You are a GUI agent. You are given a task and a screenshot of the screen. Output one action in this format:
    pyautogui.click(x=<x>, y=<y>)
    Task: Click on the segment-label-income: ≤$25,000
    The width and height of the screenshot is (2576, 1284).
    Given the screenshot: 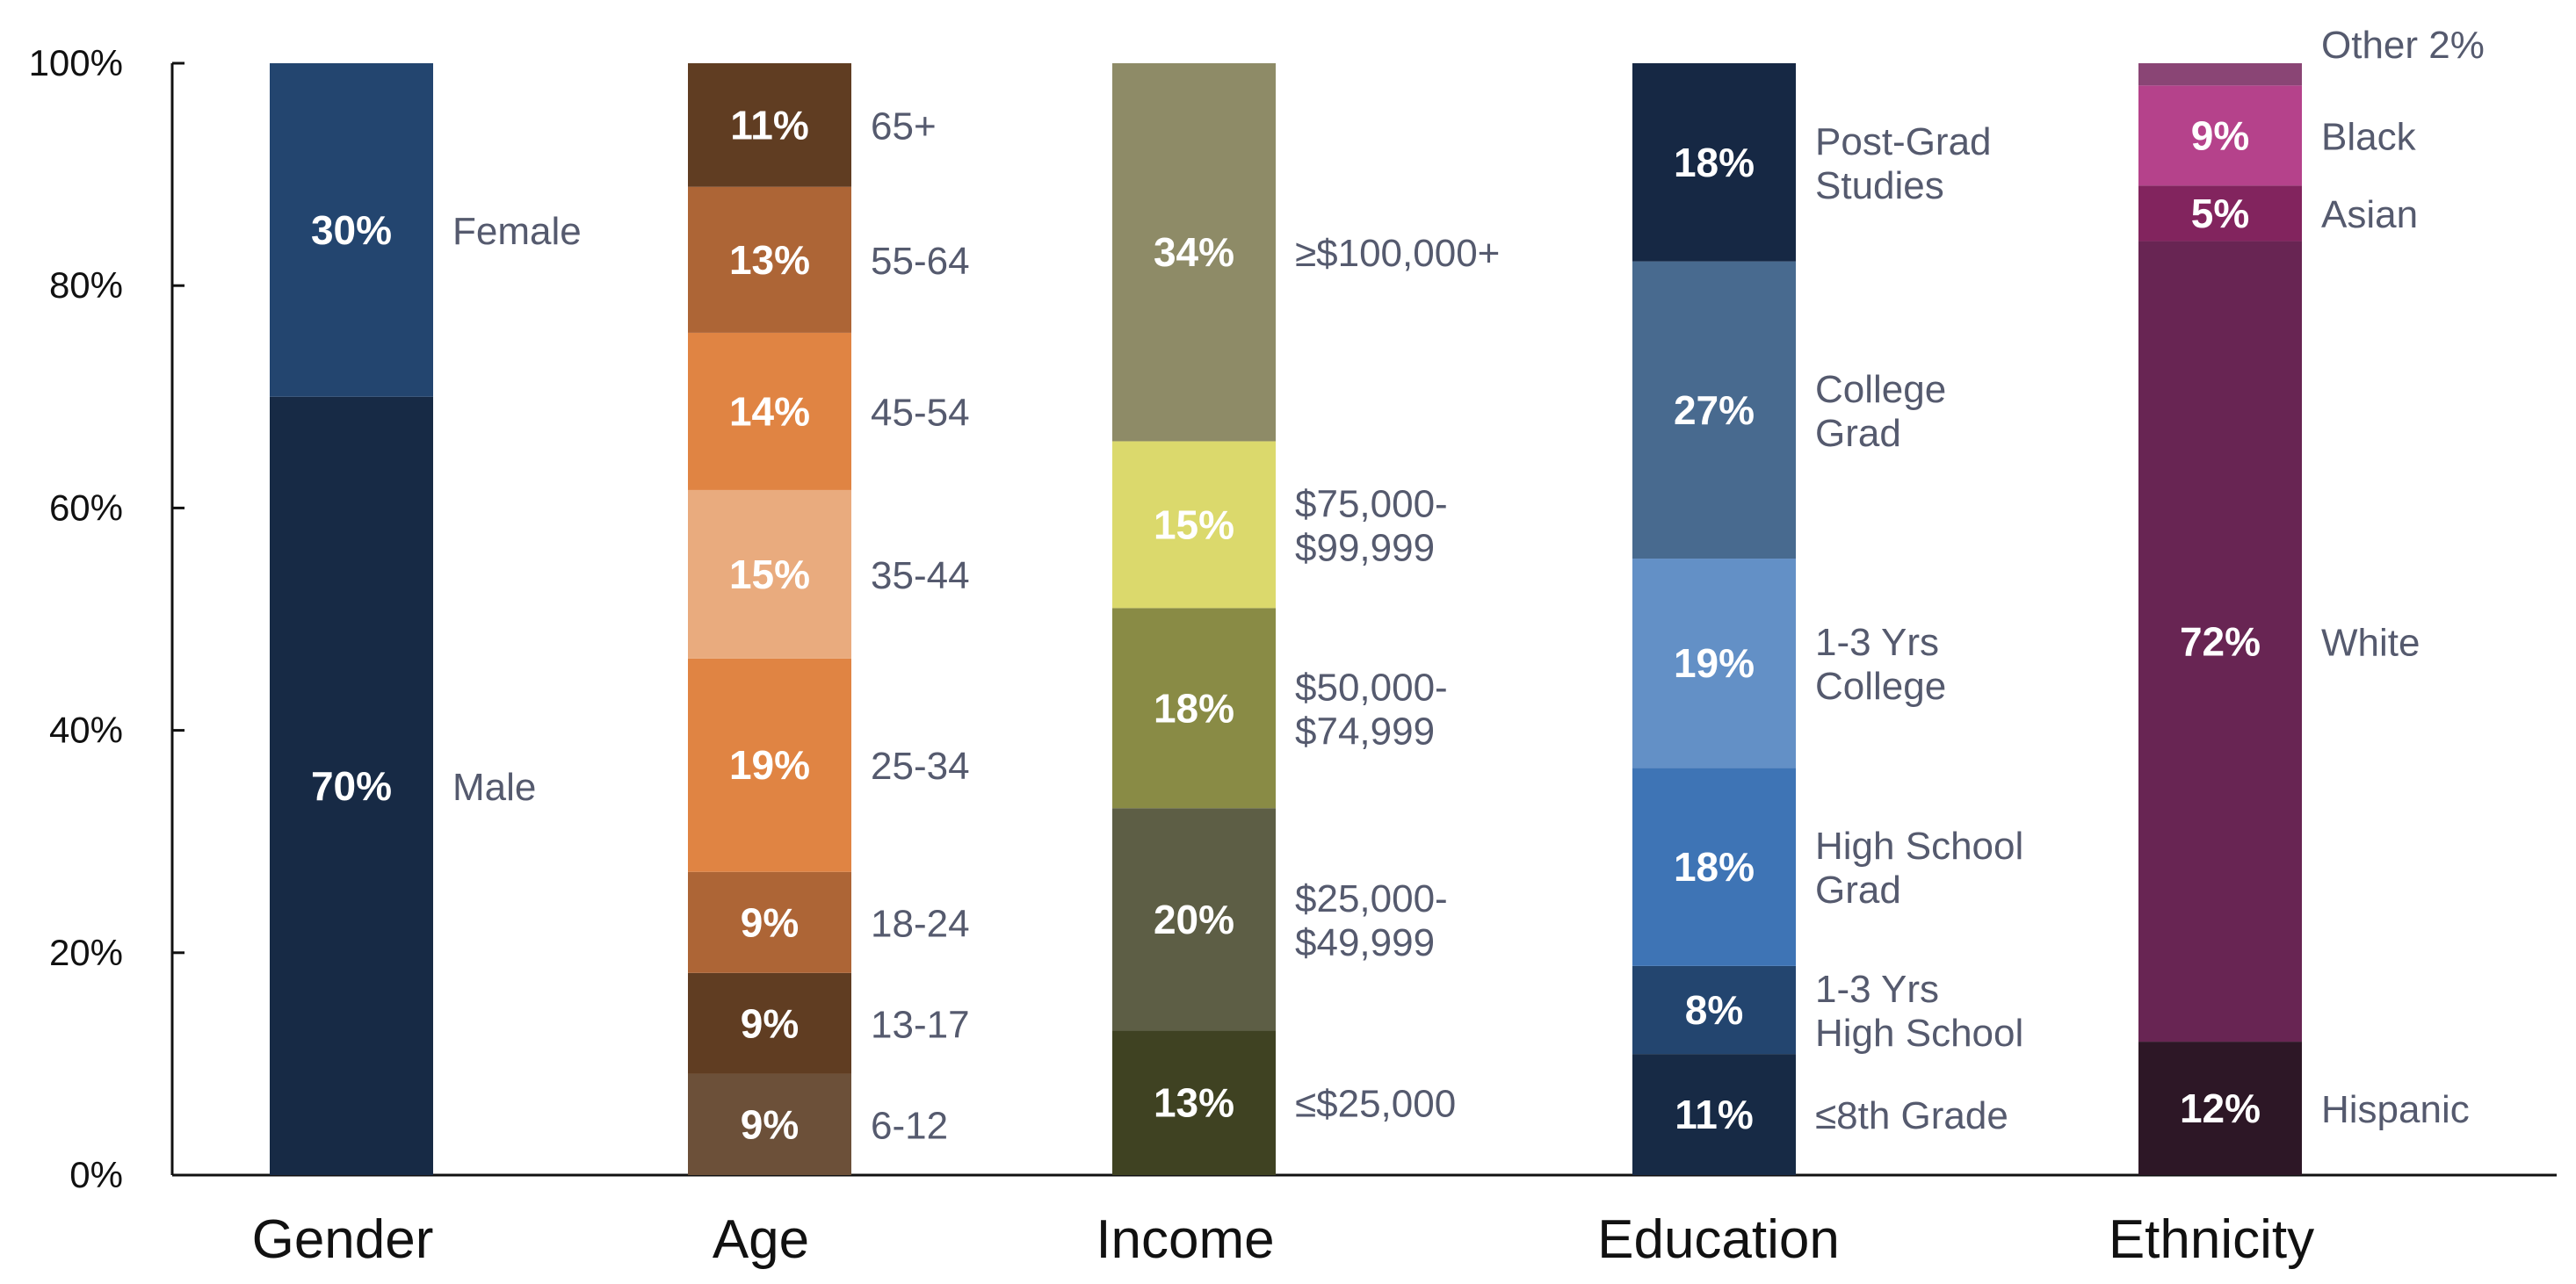 What is the action you would take?
    pyautogui.click(x=1375, y=1104)
    